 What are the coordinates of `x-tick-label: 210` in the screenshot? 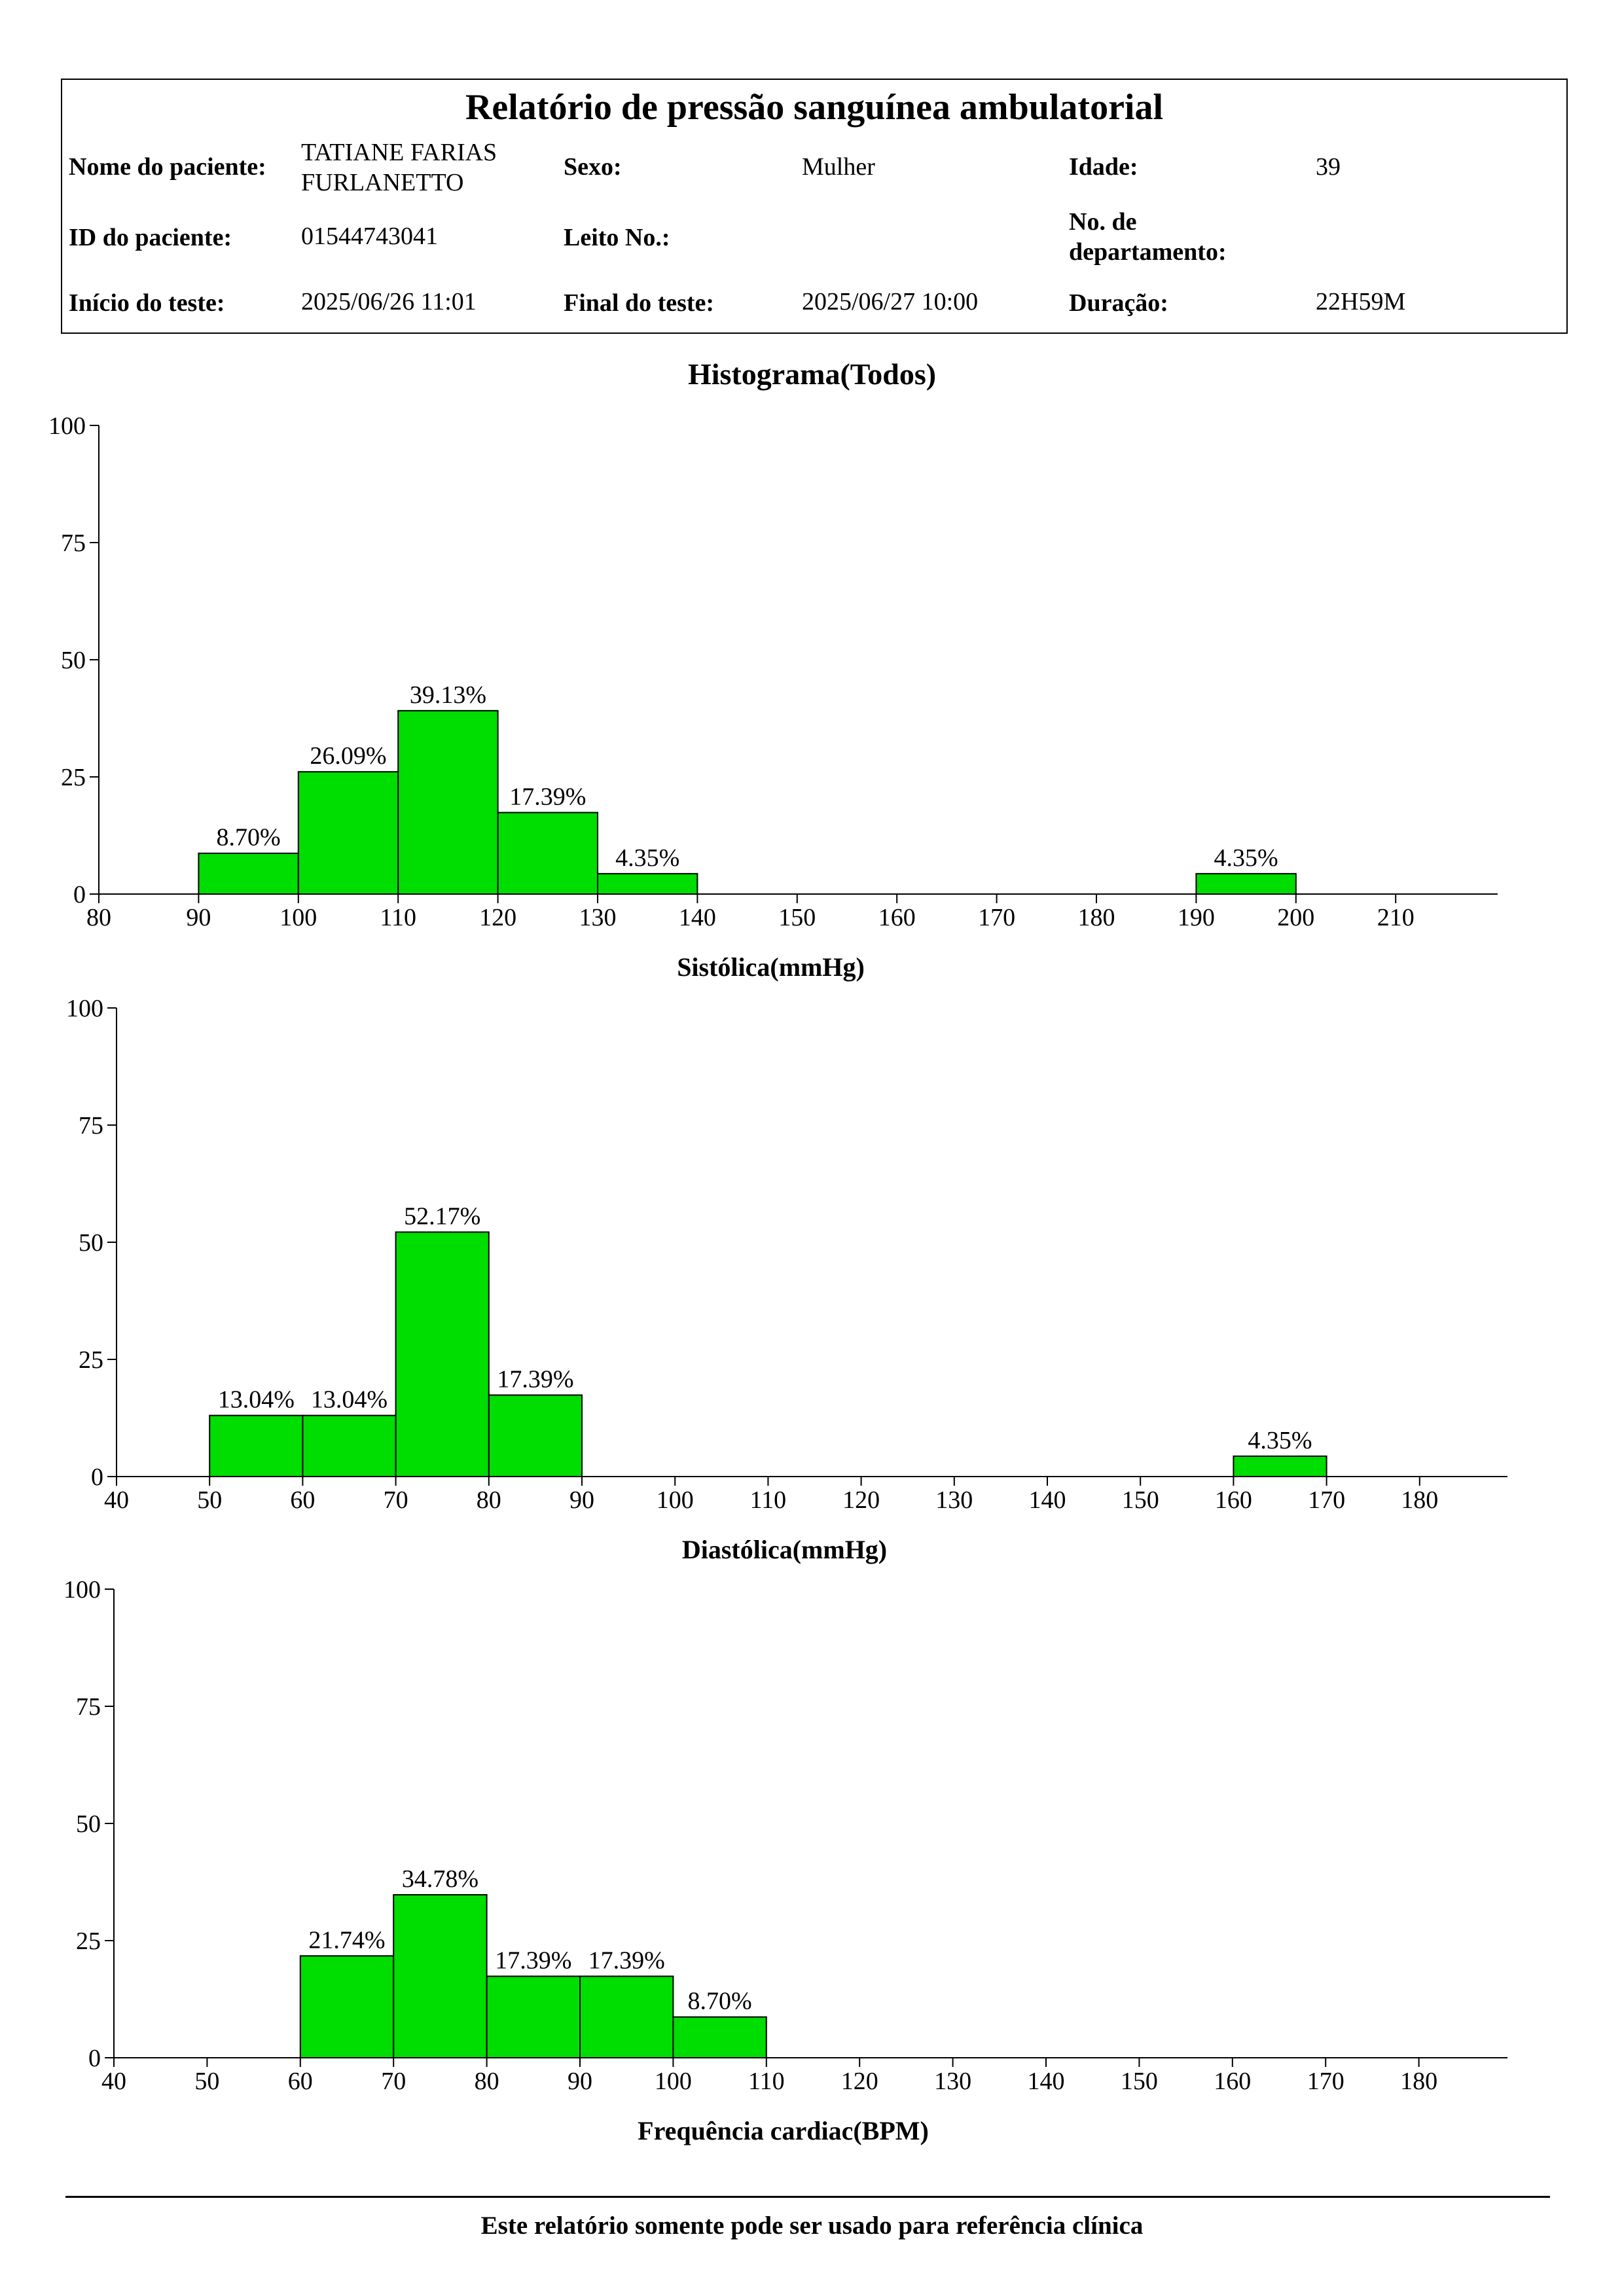 It's located at (1396, 917).